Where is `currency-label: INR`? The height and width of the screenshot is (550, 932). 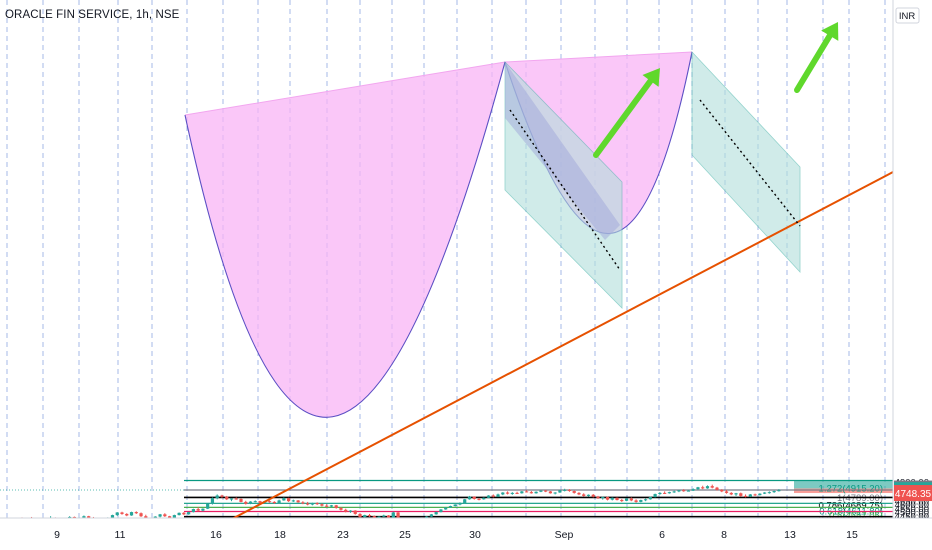 currency-label: INR is located at coordinates (907, 16).